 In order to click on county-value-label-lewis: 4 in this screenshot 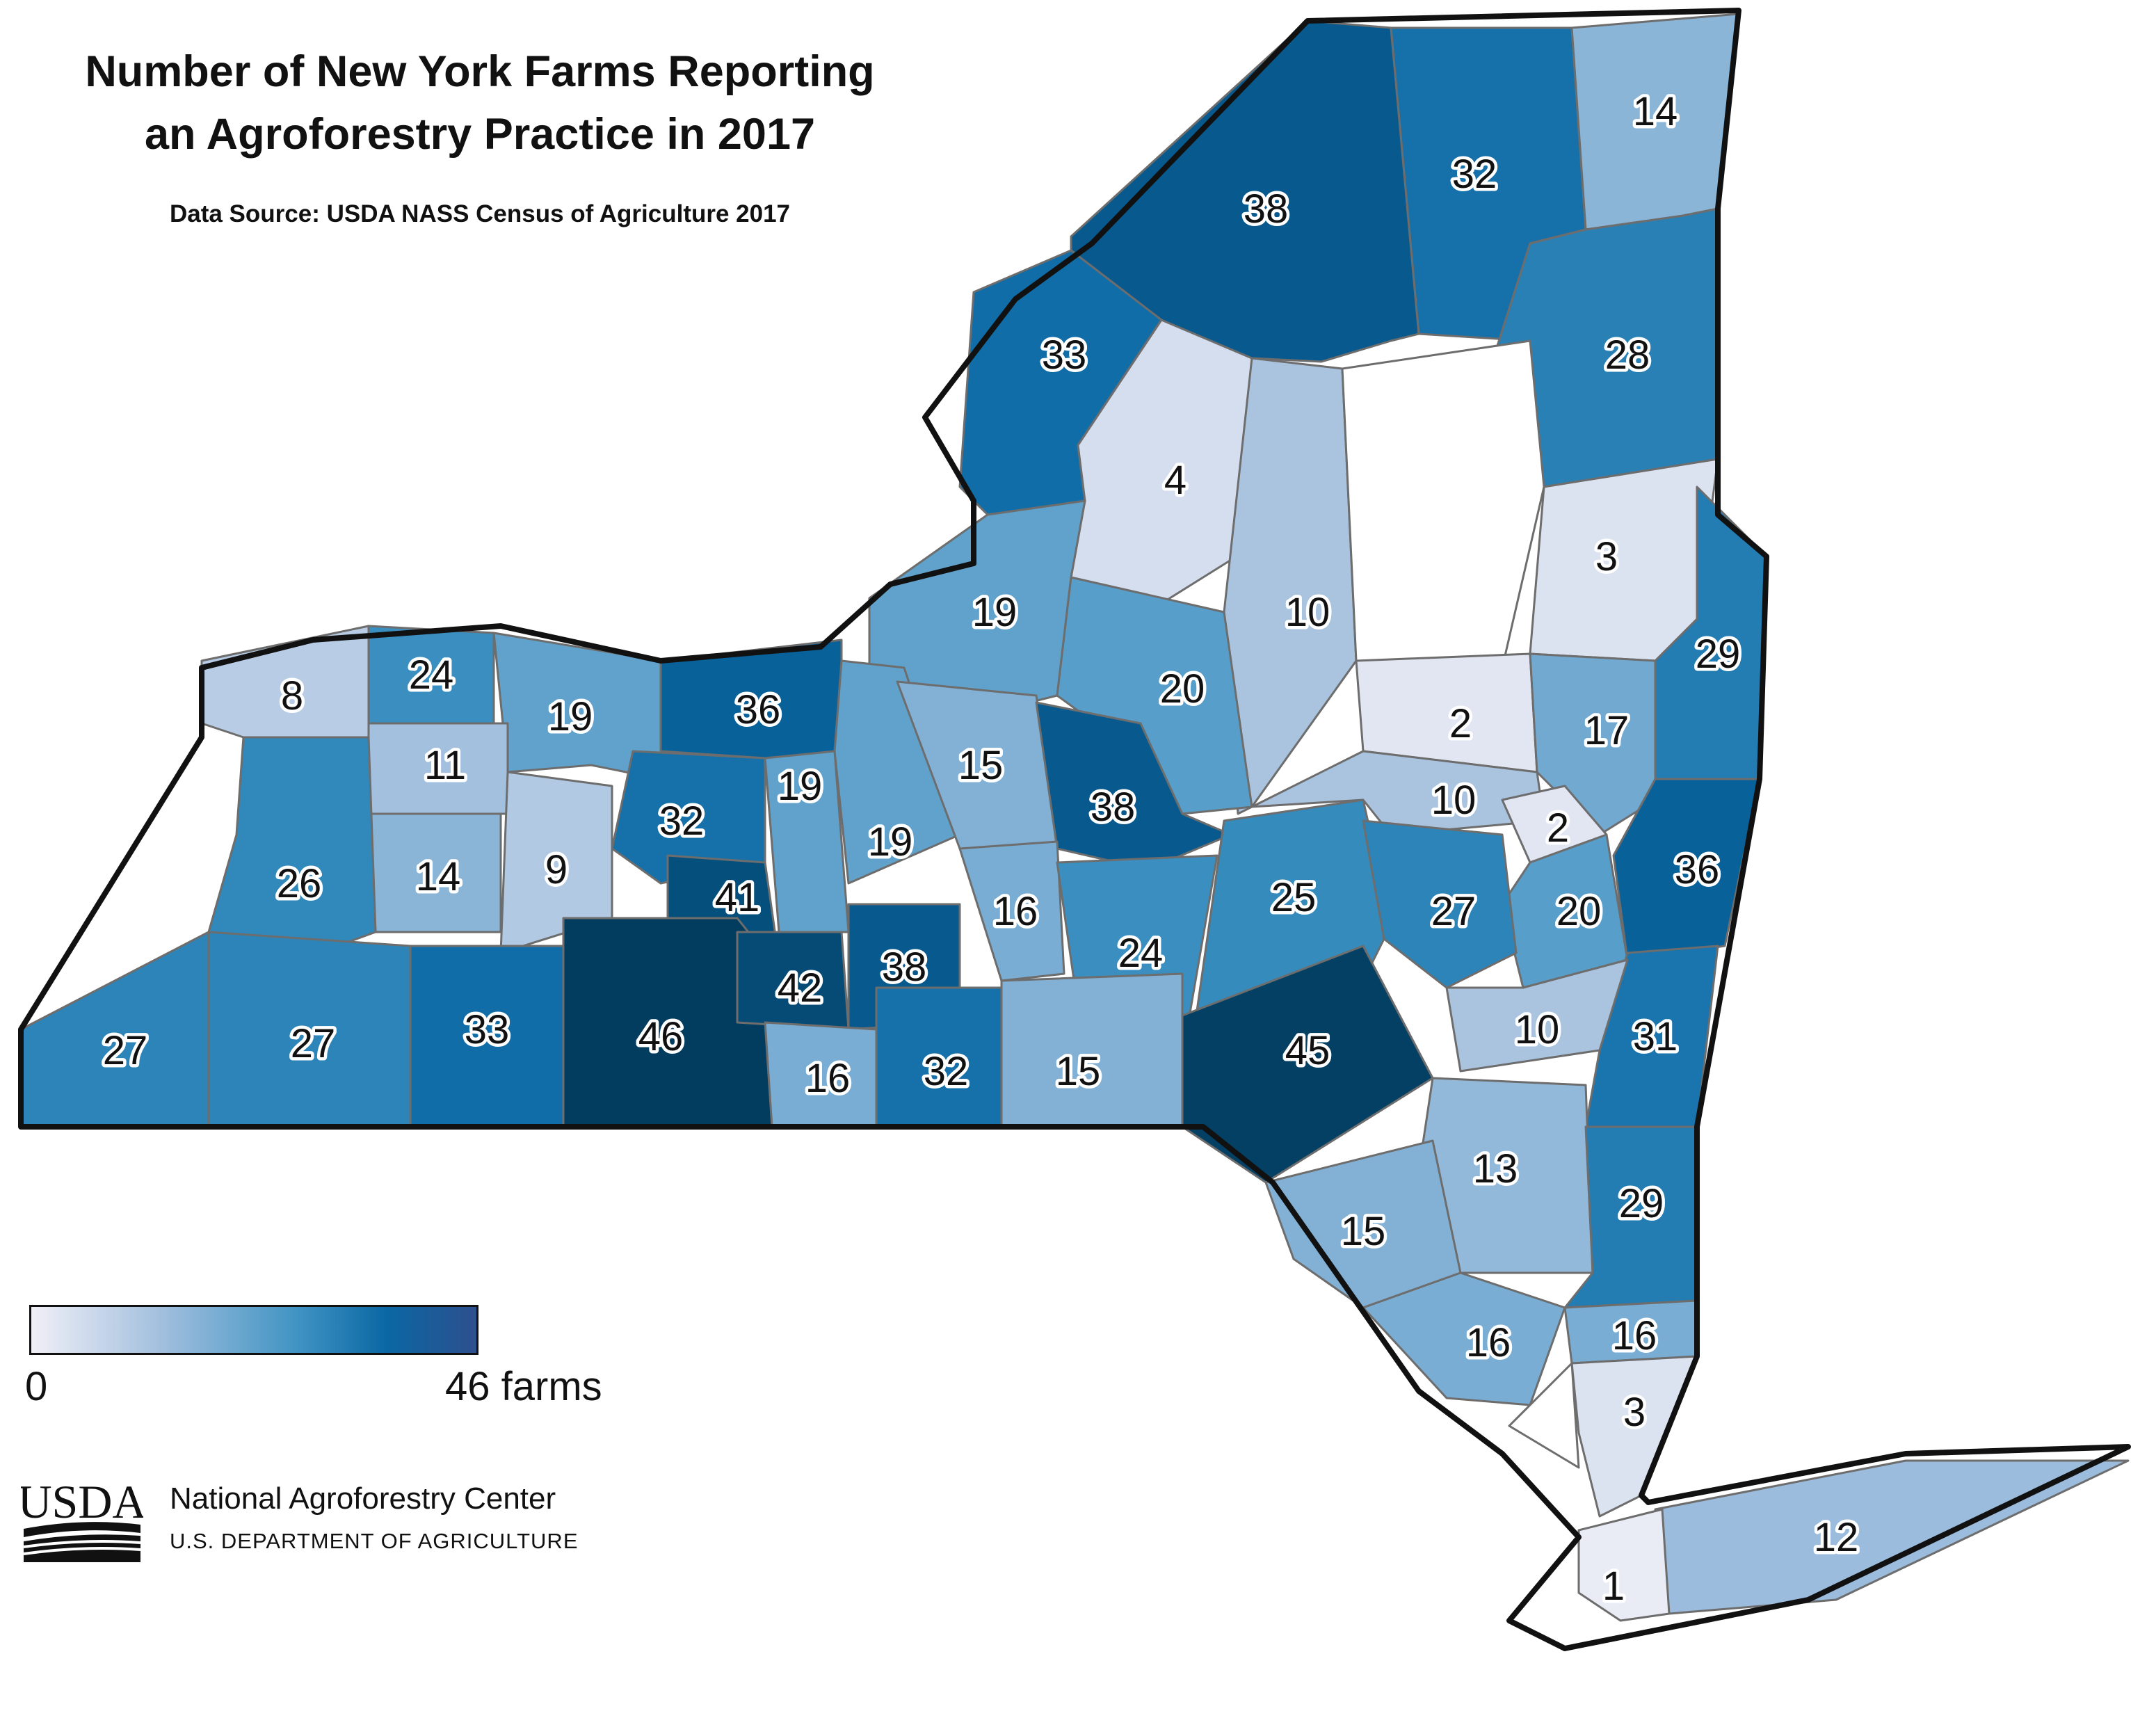, I will do `click(1175, 480)`.